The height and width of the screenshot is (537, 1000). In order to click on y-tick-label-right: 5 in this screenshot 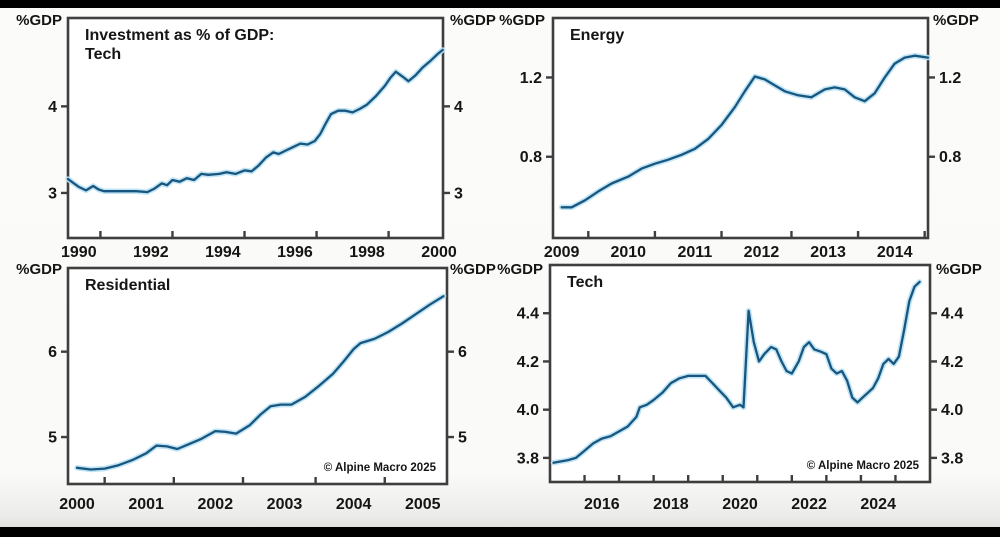, I will do `click(462, 438)`.